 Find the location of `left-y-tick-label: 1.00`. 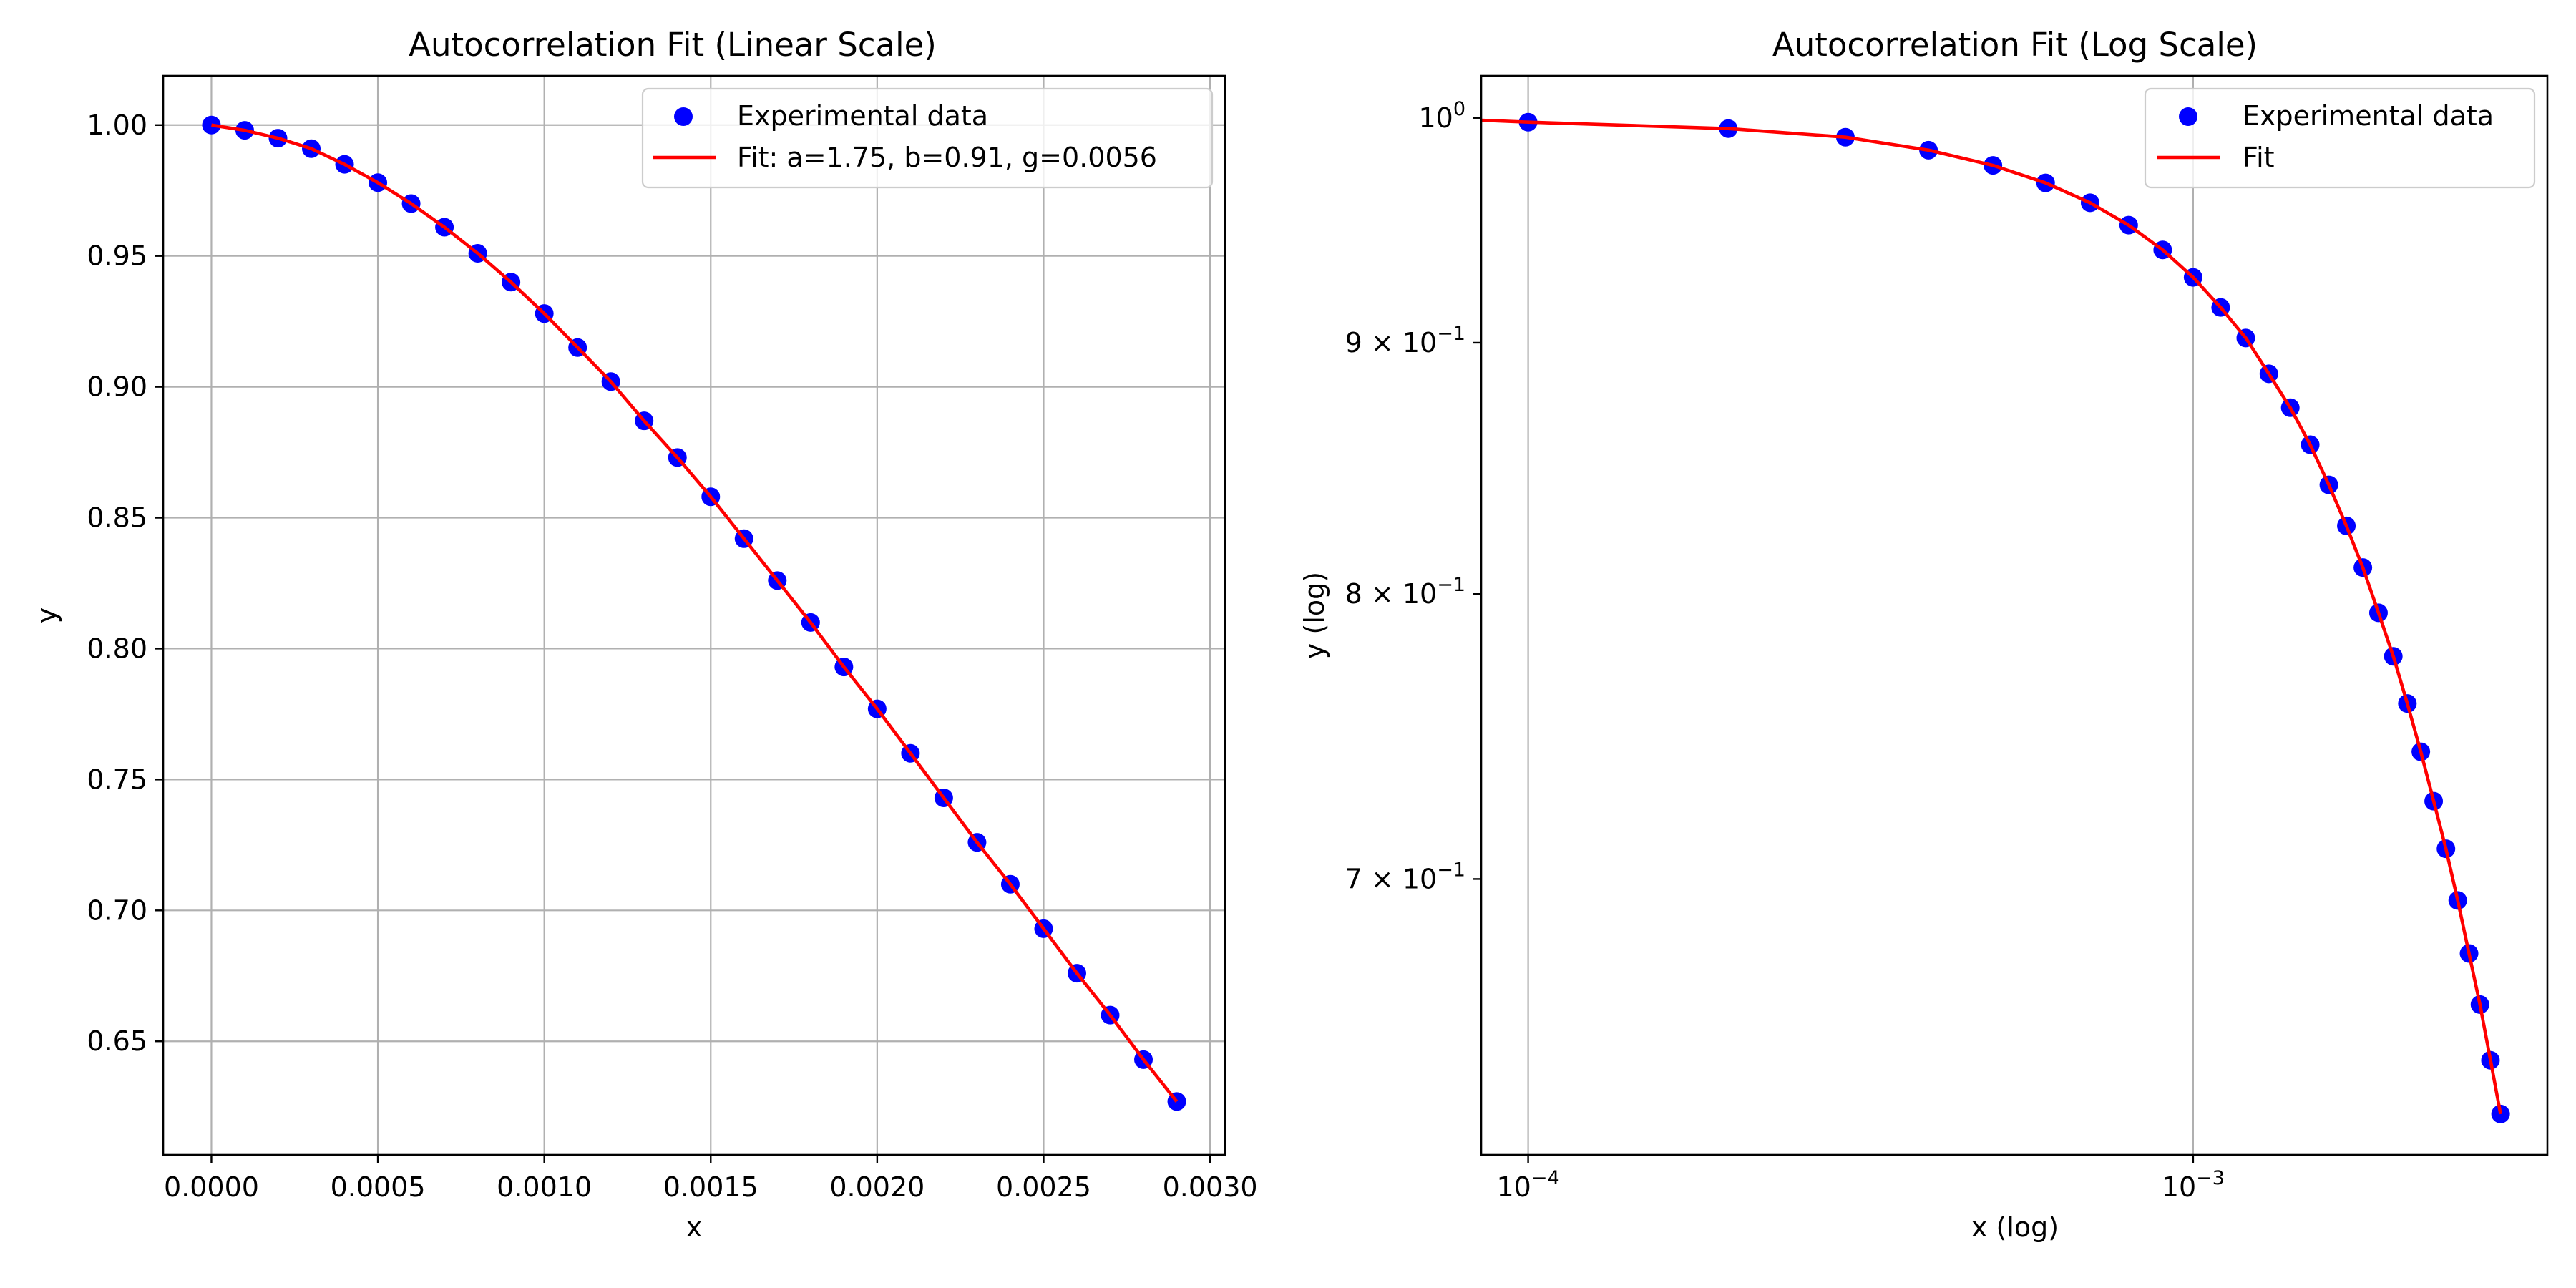

left-y-tick-label: 1.00 is located at coordinates (117, 125).